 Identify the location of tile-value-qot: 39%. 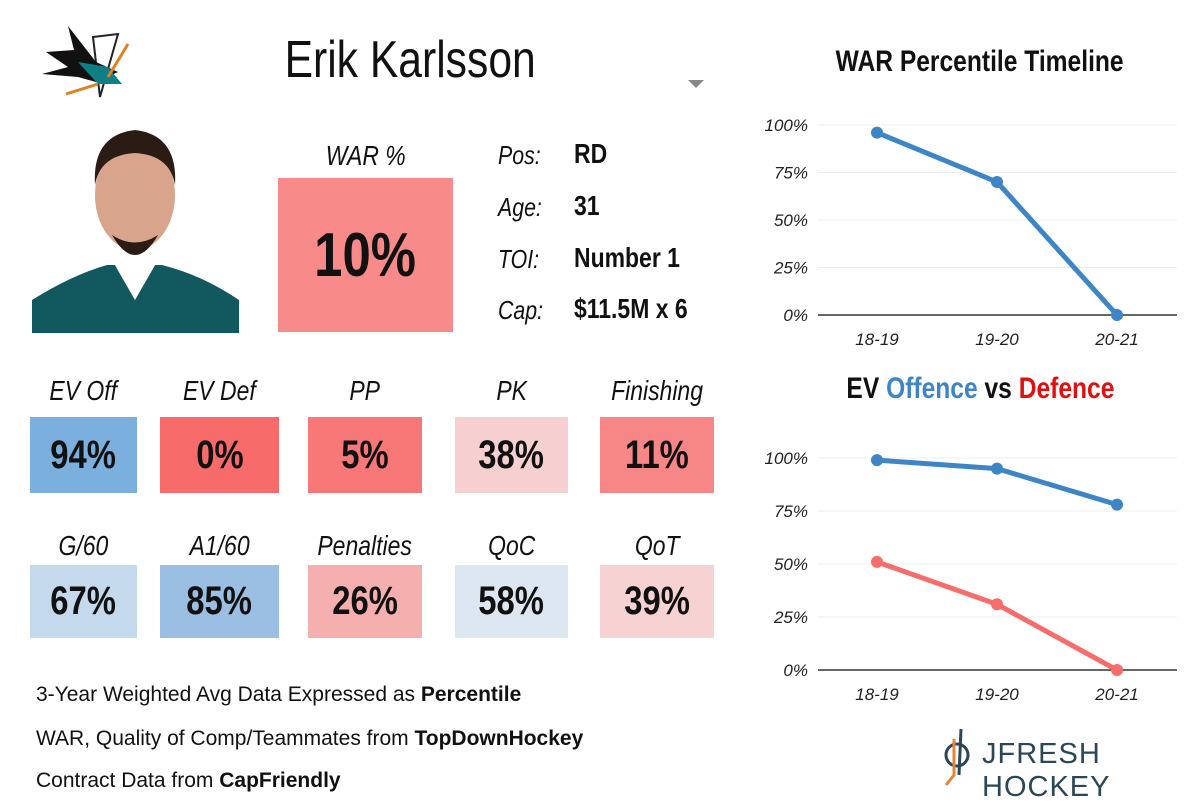
(657, 601).